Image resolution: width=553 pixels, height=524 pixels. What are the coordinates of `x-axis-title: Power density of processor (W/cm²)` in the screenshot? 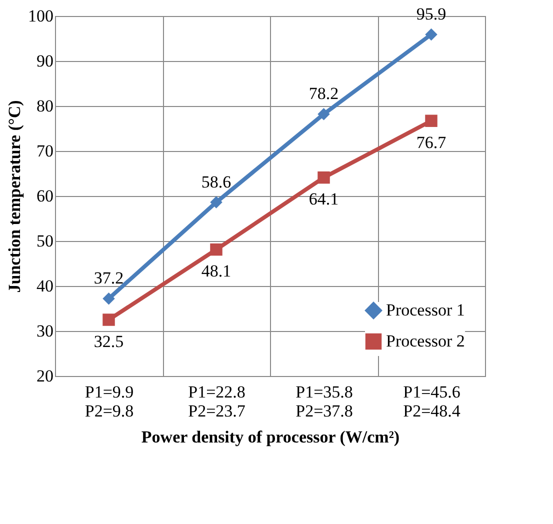 It's located at (270, 437).